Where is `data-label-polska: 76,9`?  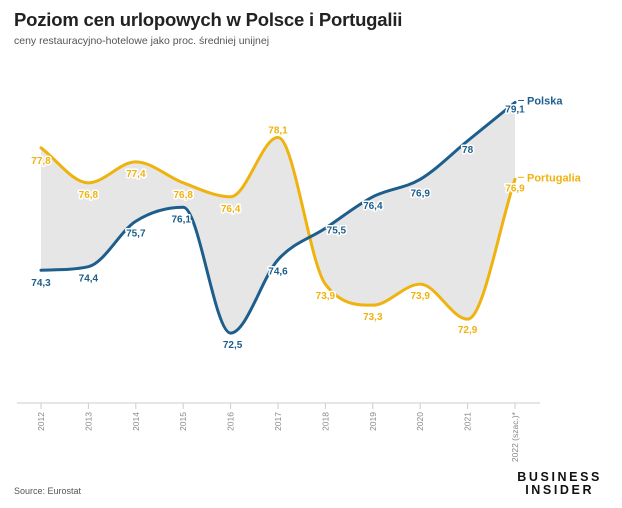
data-label-polska: 76,9 is located at coordinates (420, 193).